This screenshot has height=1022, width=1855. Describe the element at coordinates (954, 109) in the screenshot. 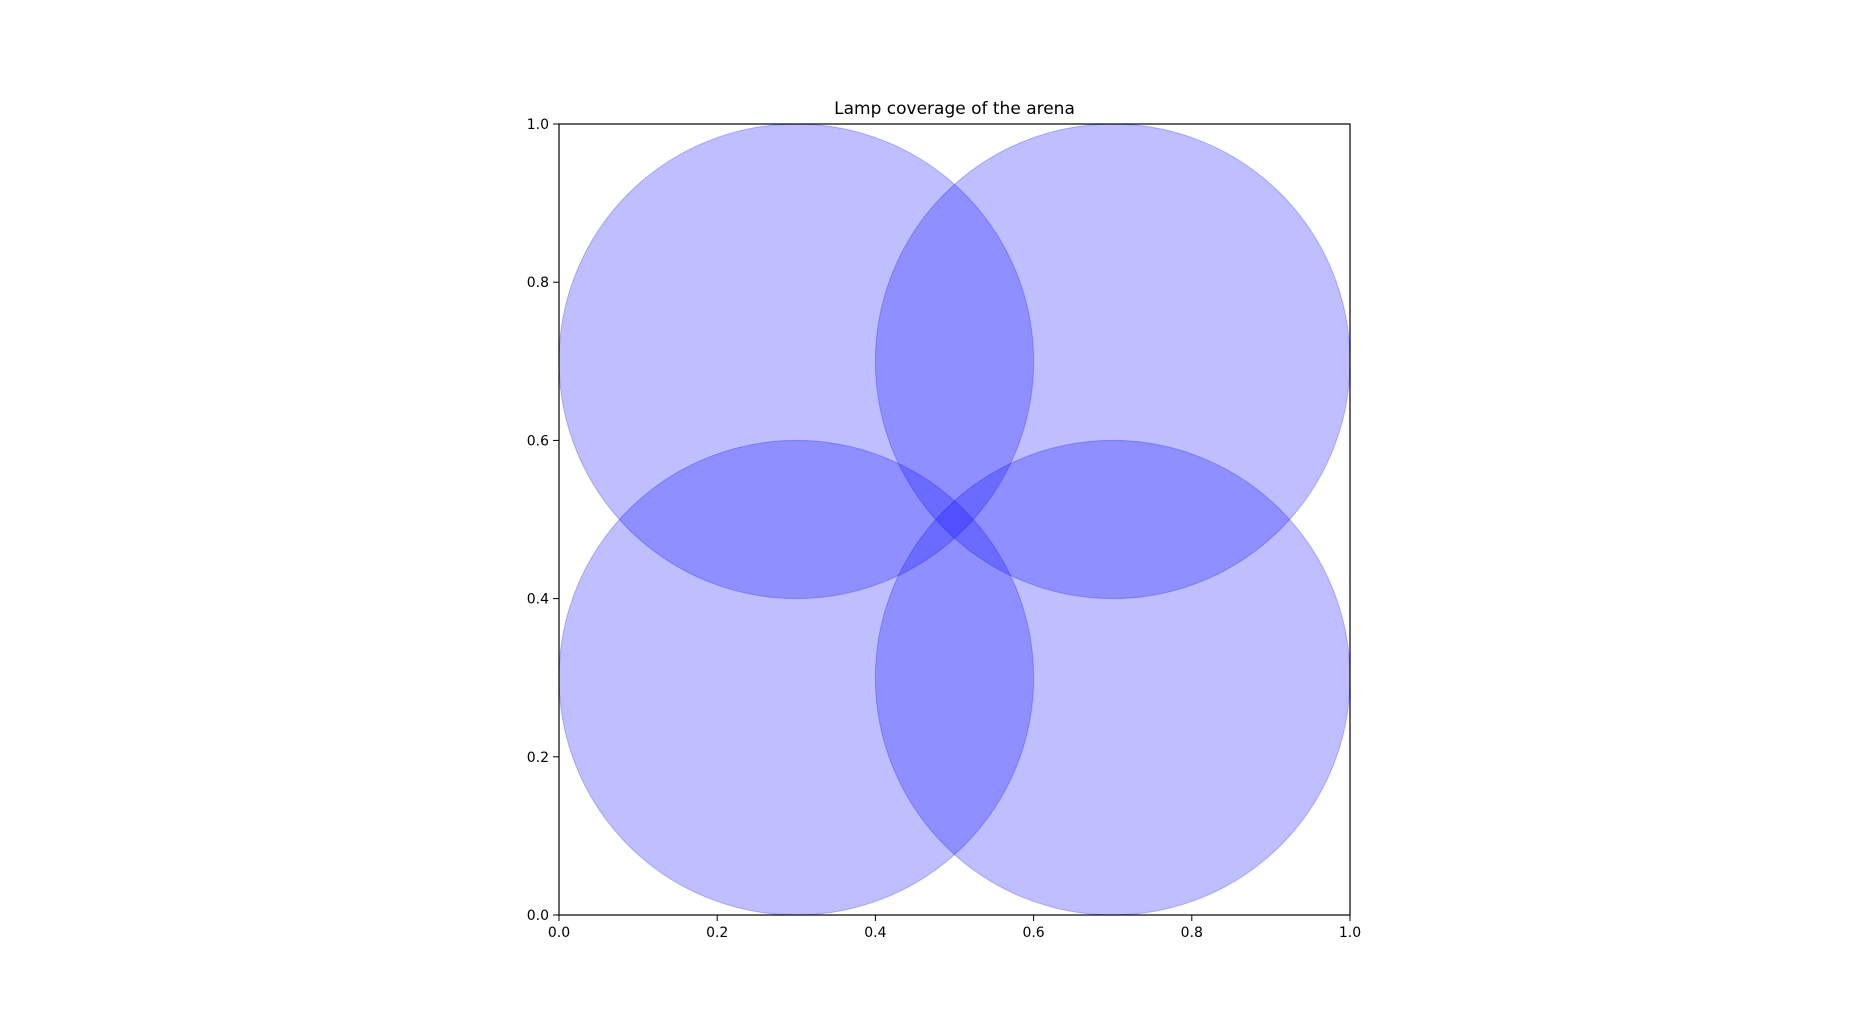

I see `chart-title: Lamp coverage of the arena` at that location.